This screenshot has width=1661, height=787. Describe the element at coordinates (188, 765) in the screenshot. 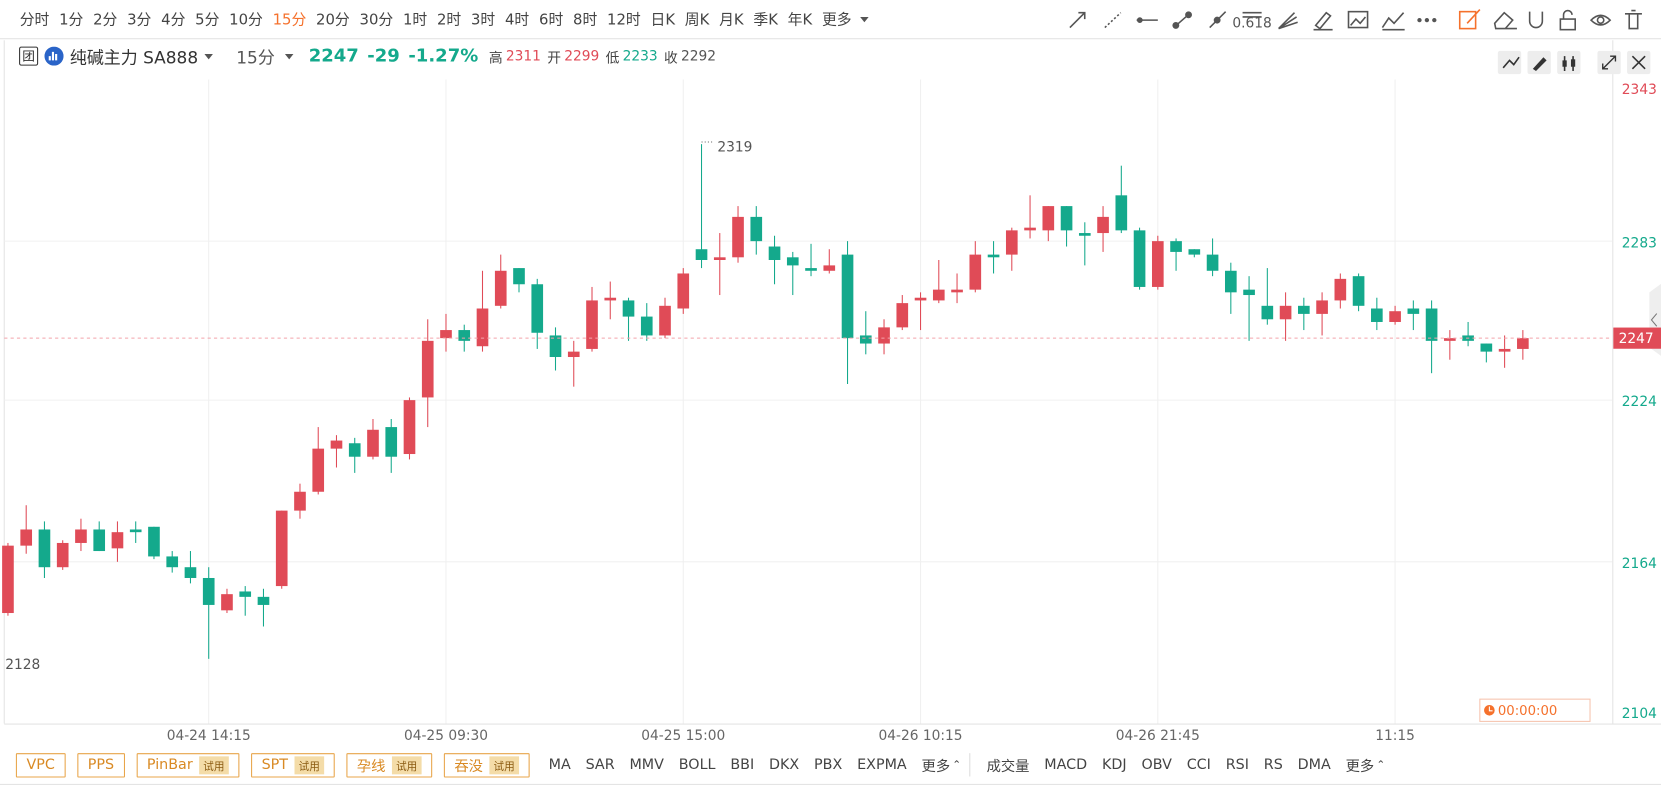

I see `pattern-button: PinBar 试用` at that location.